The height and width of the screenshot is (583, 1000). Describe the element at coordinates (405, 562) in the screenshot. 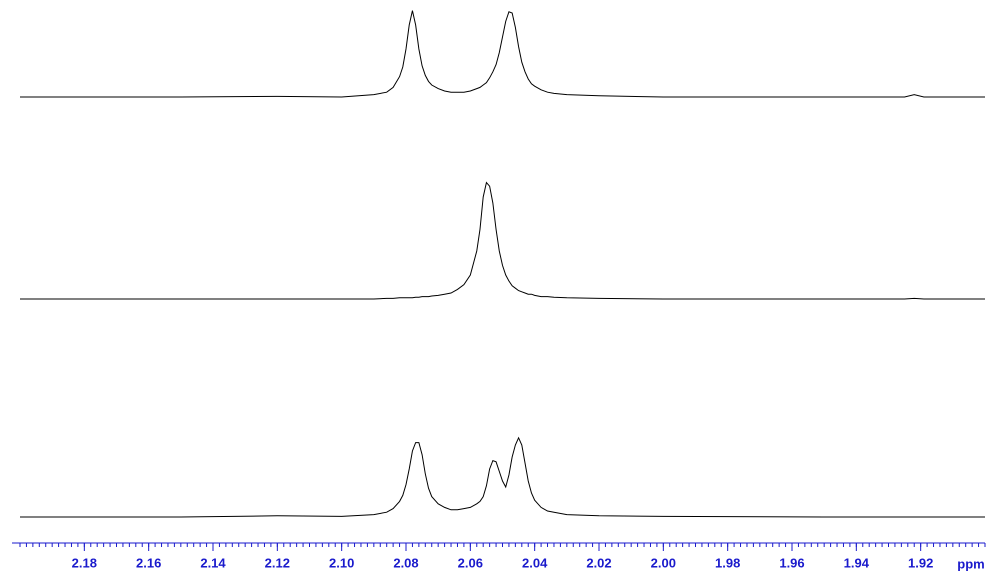

I see `x-tick-label: 2.08` at that location.